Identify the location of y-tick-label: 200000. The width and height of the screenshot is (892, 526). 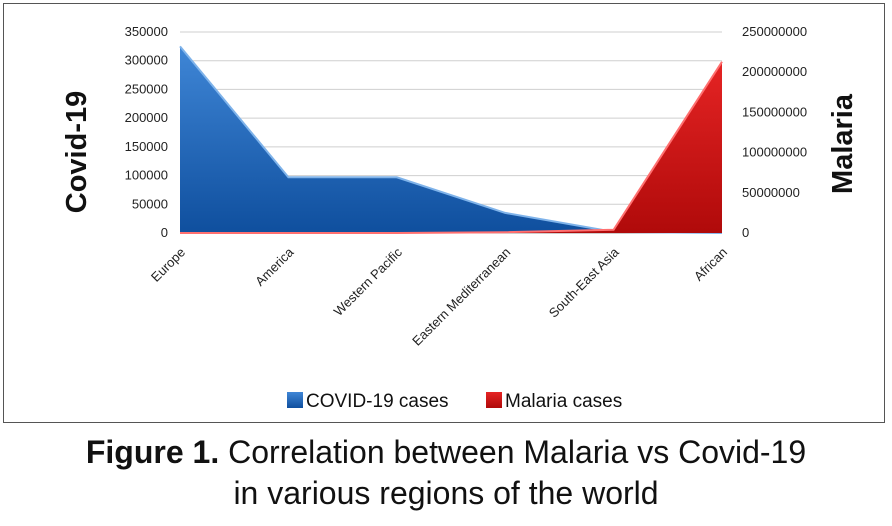
(146, 117).